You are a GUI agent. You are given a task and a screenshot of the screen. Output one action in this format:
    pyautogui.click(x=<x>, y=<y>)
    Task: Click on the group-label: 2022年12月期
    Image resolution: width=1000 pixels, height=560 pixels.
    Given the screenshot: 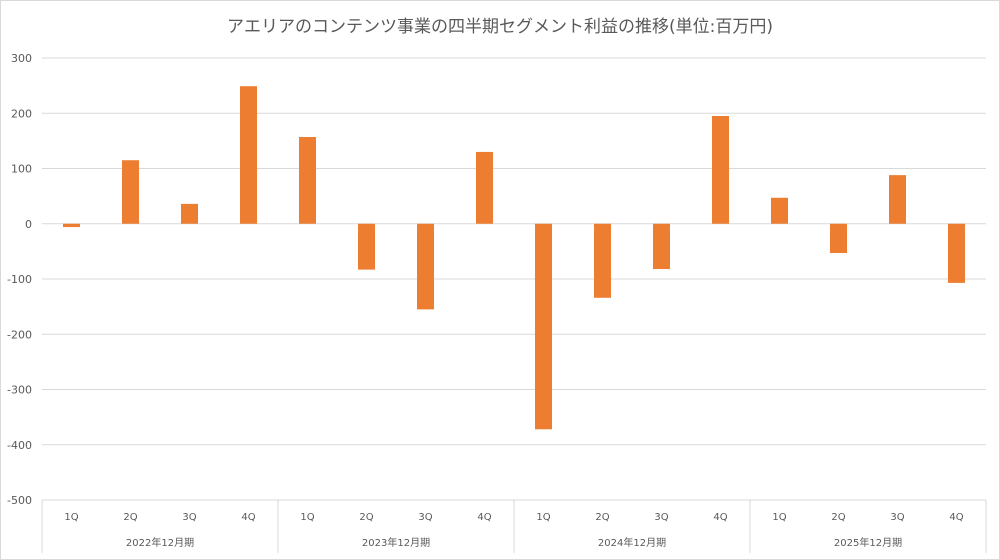 What is the action you would take?
    pyautogui.click(x=160, y=542)
    